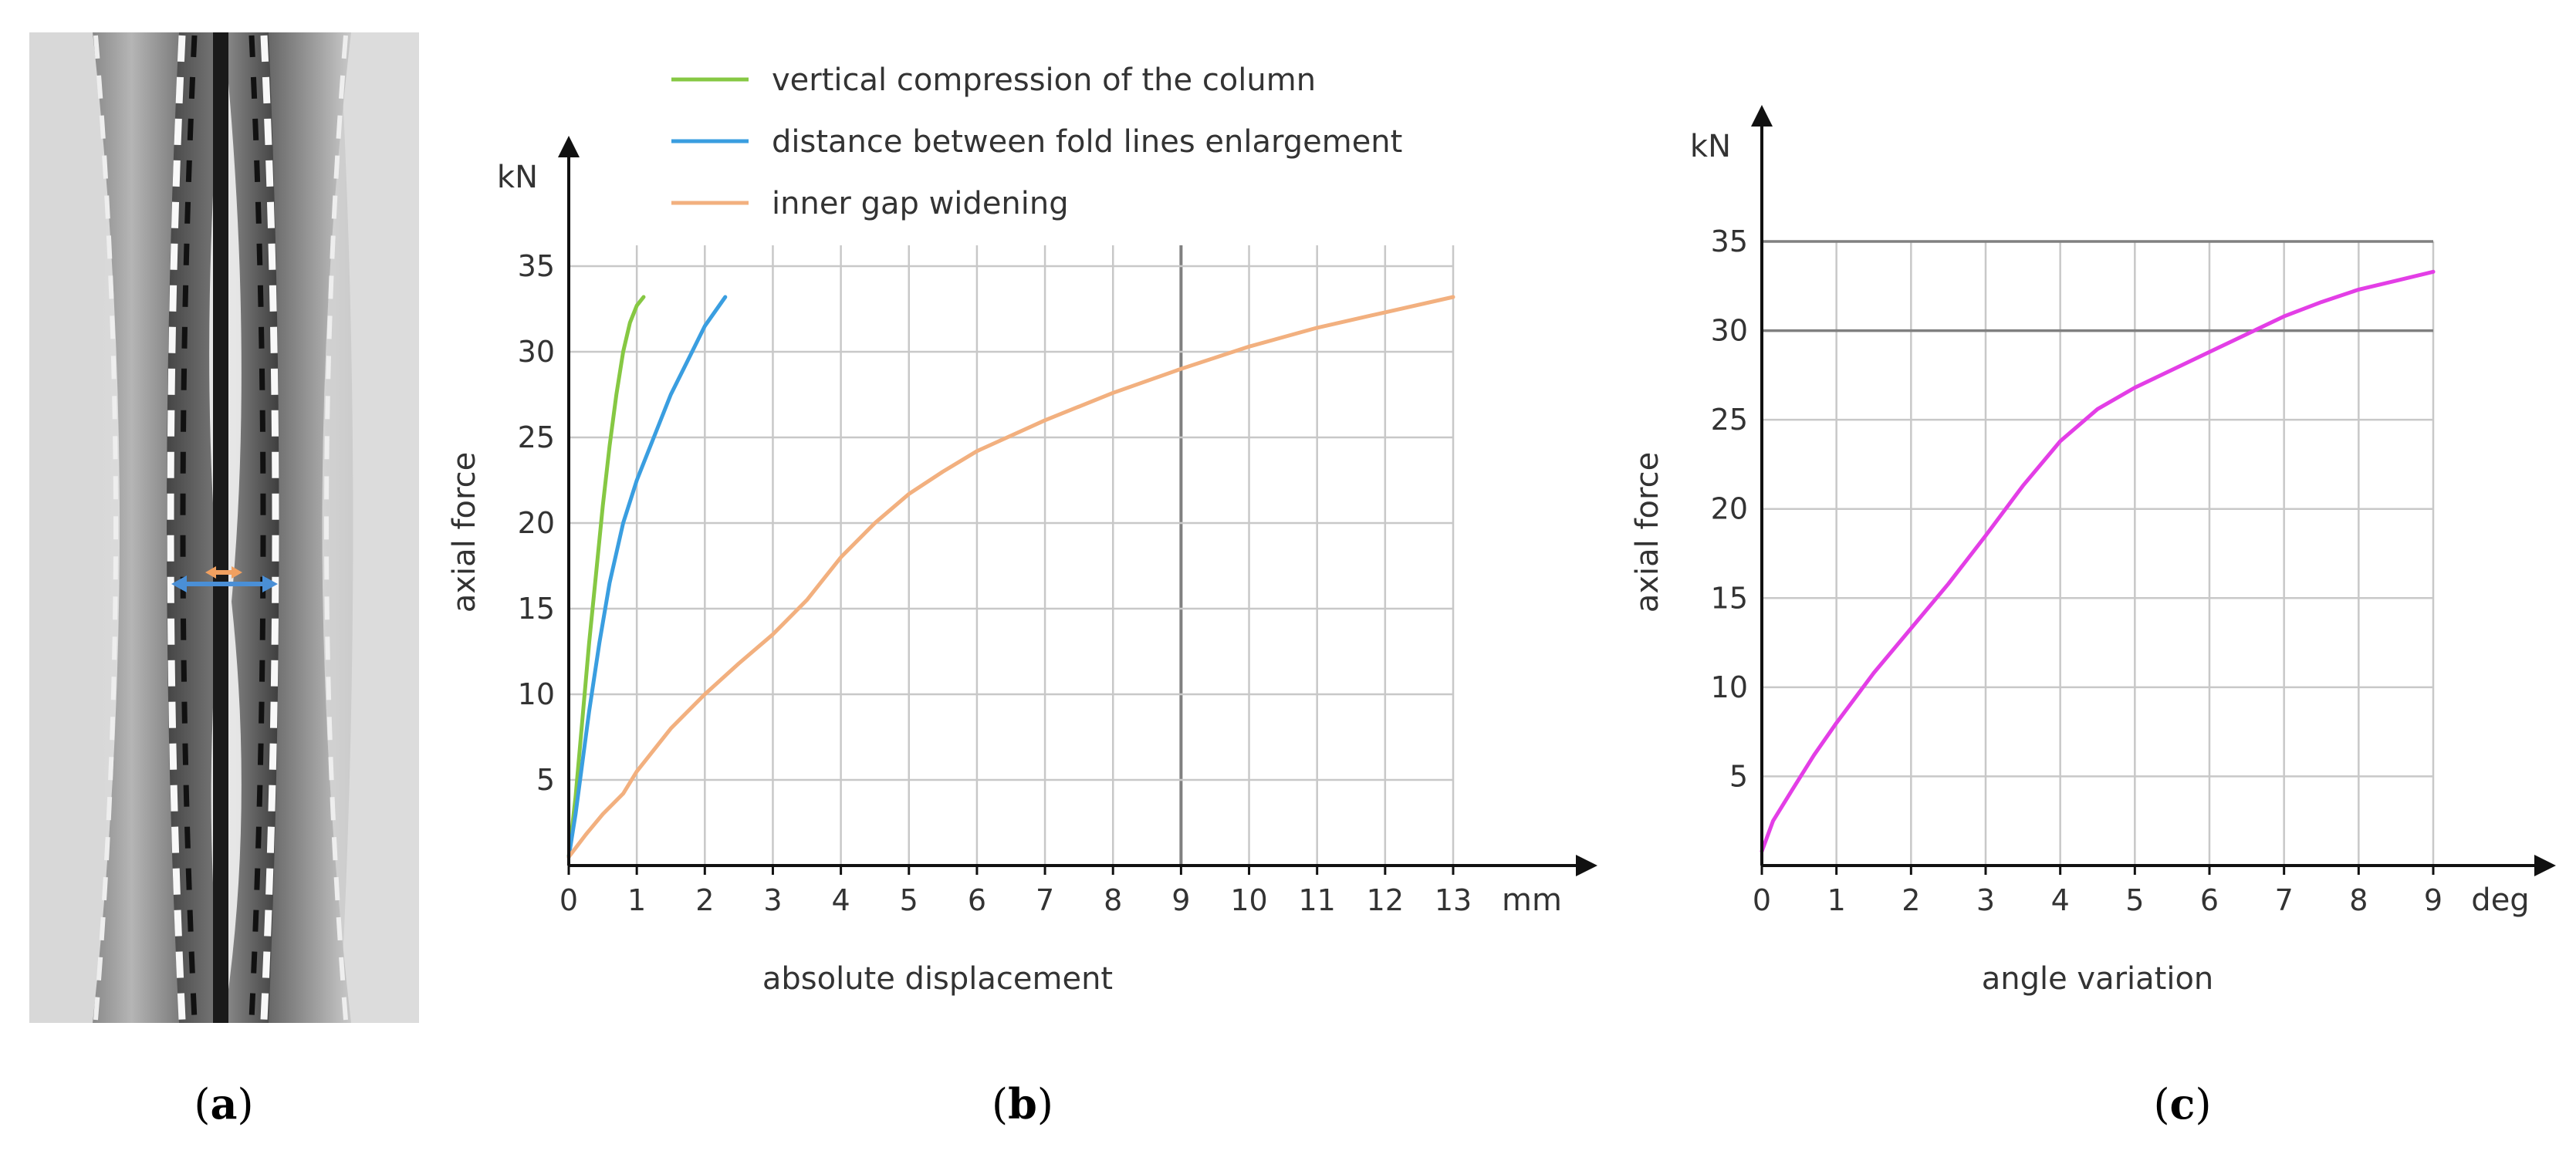  What do you see at coordinates (536, 266) in the screenshot?
I see `b-y-tick-label-35: 35` at bounding box center [536, 266].